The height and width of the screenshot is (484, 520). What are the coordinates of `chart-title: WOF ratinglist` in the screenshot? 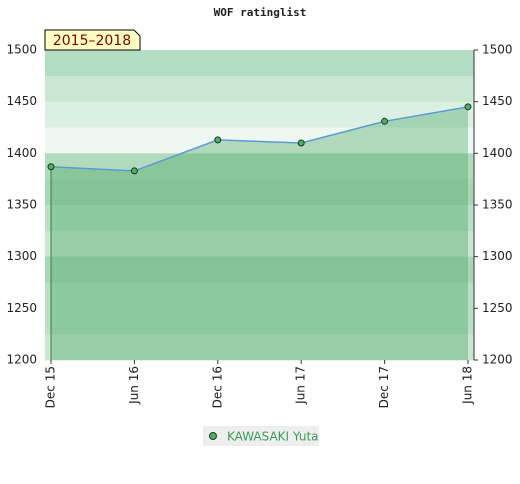 It's located at (260, 12).